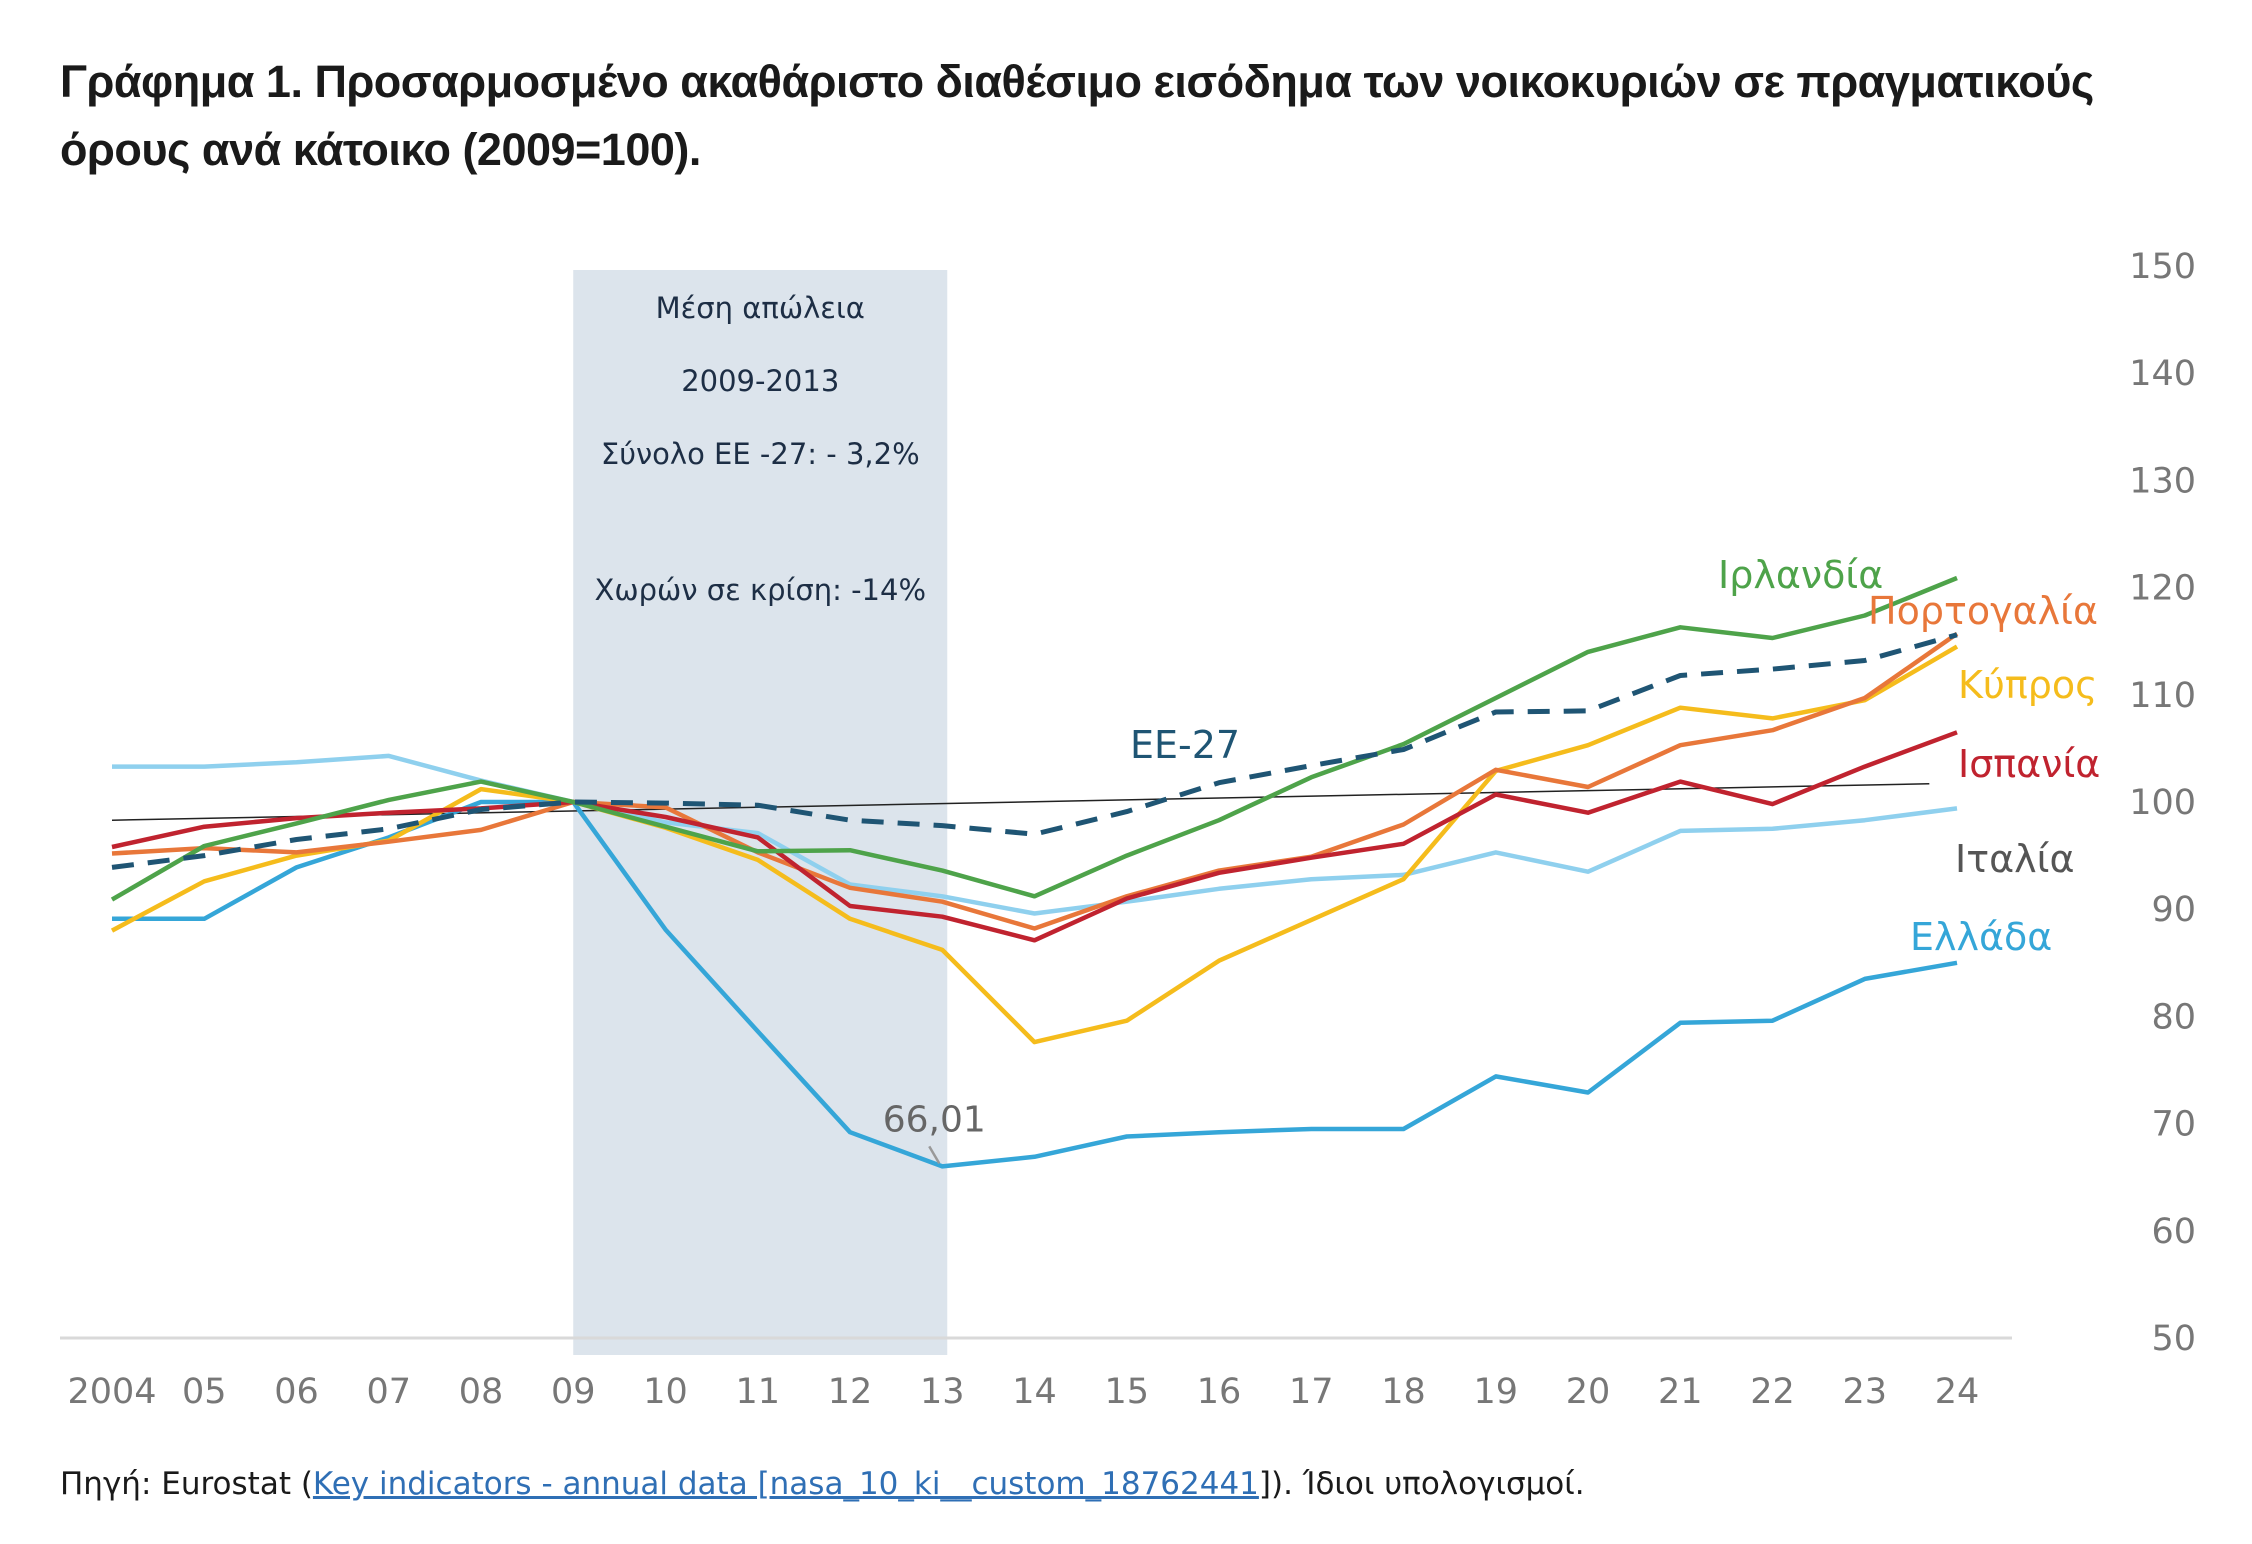 The image size is (2252, 1544). Describe the element at coordinates (2029, 764) in the screenshot. I see `series-label: Ισπανία` at that location.